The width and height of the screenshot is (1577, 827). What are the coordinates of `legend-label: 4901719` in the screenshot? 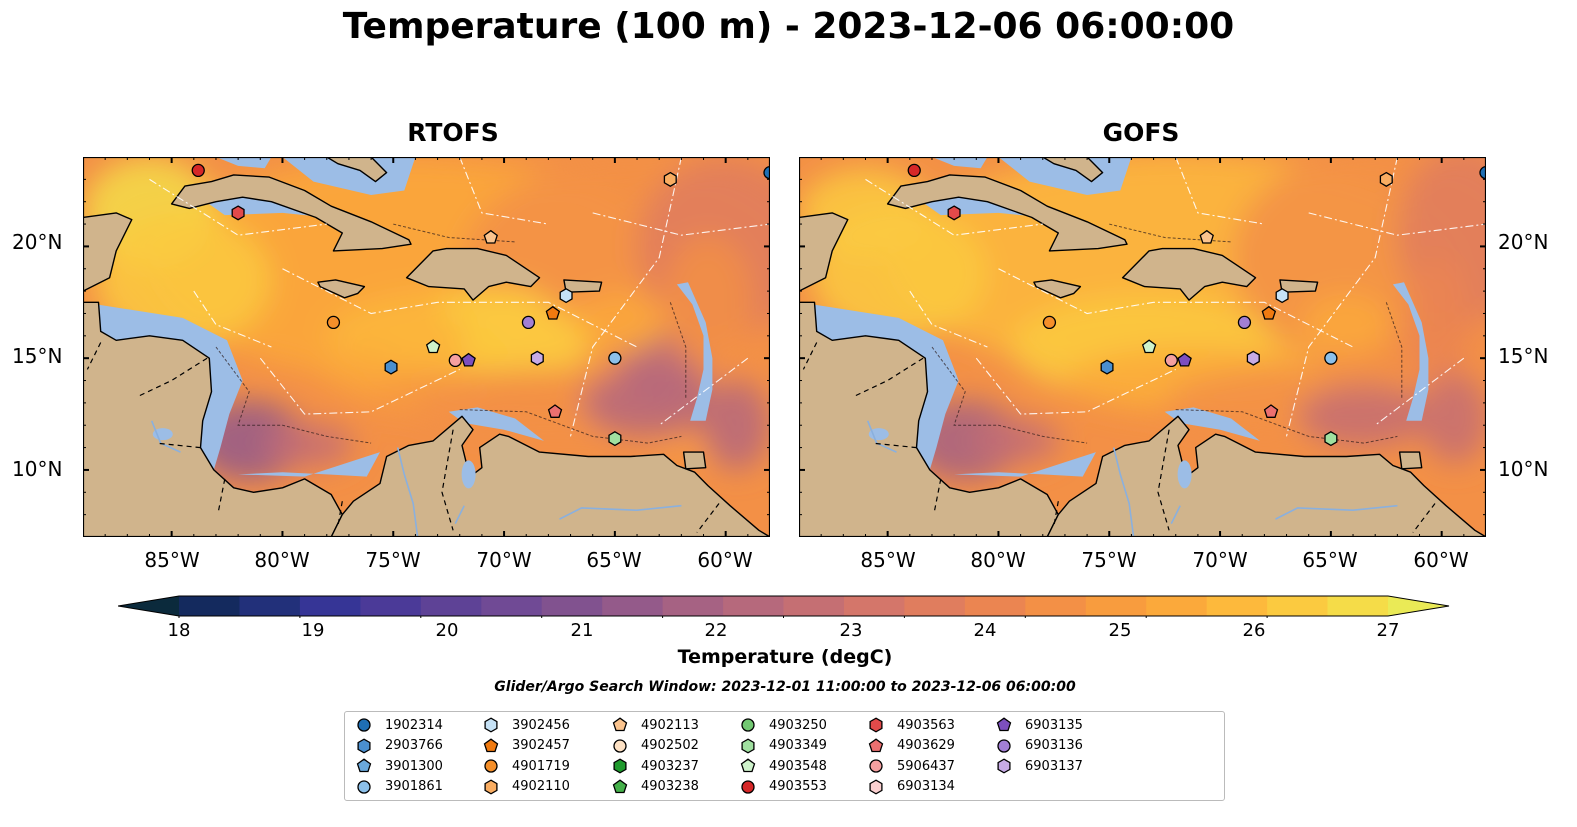 It's located at (541, 766).